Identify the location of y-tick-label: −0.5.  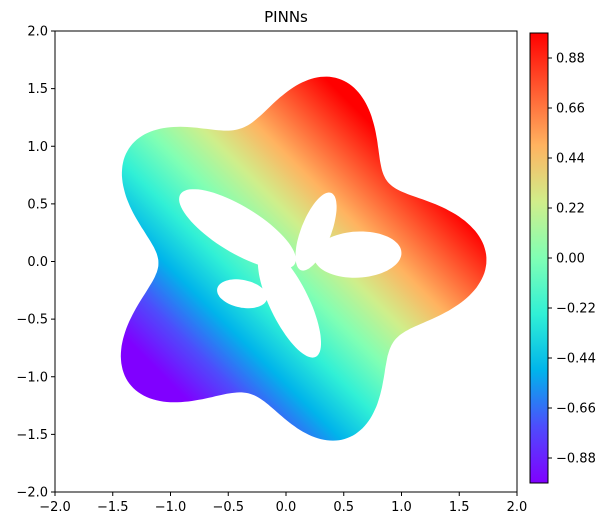
(32, 320).